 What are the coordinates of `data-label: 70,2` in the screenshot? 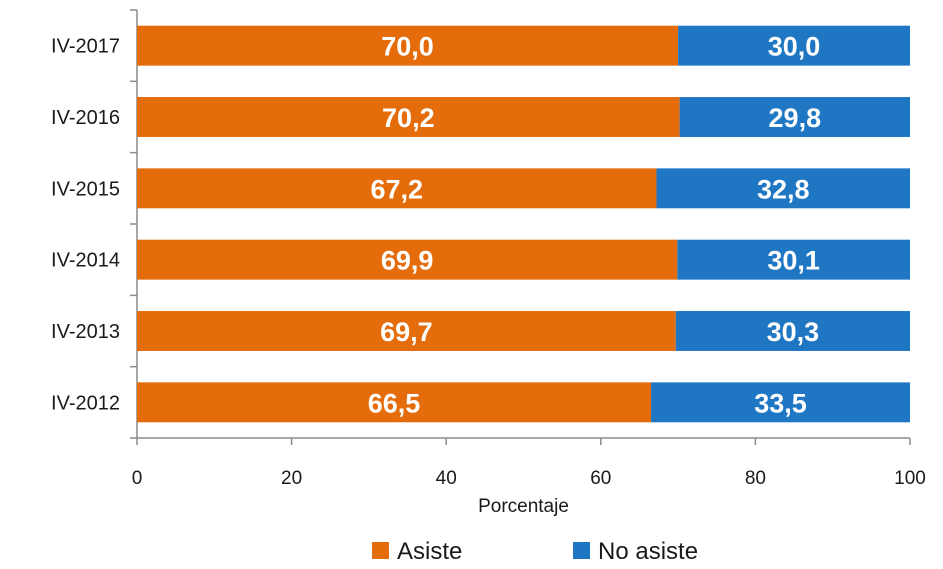 It's located at (408, 118).